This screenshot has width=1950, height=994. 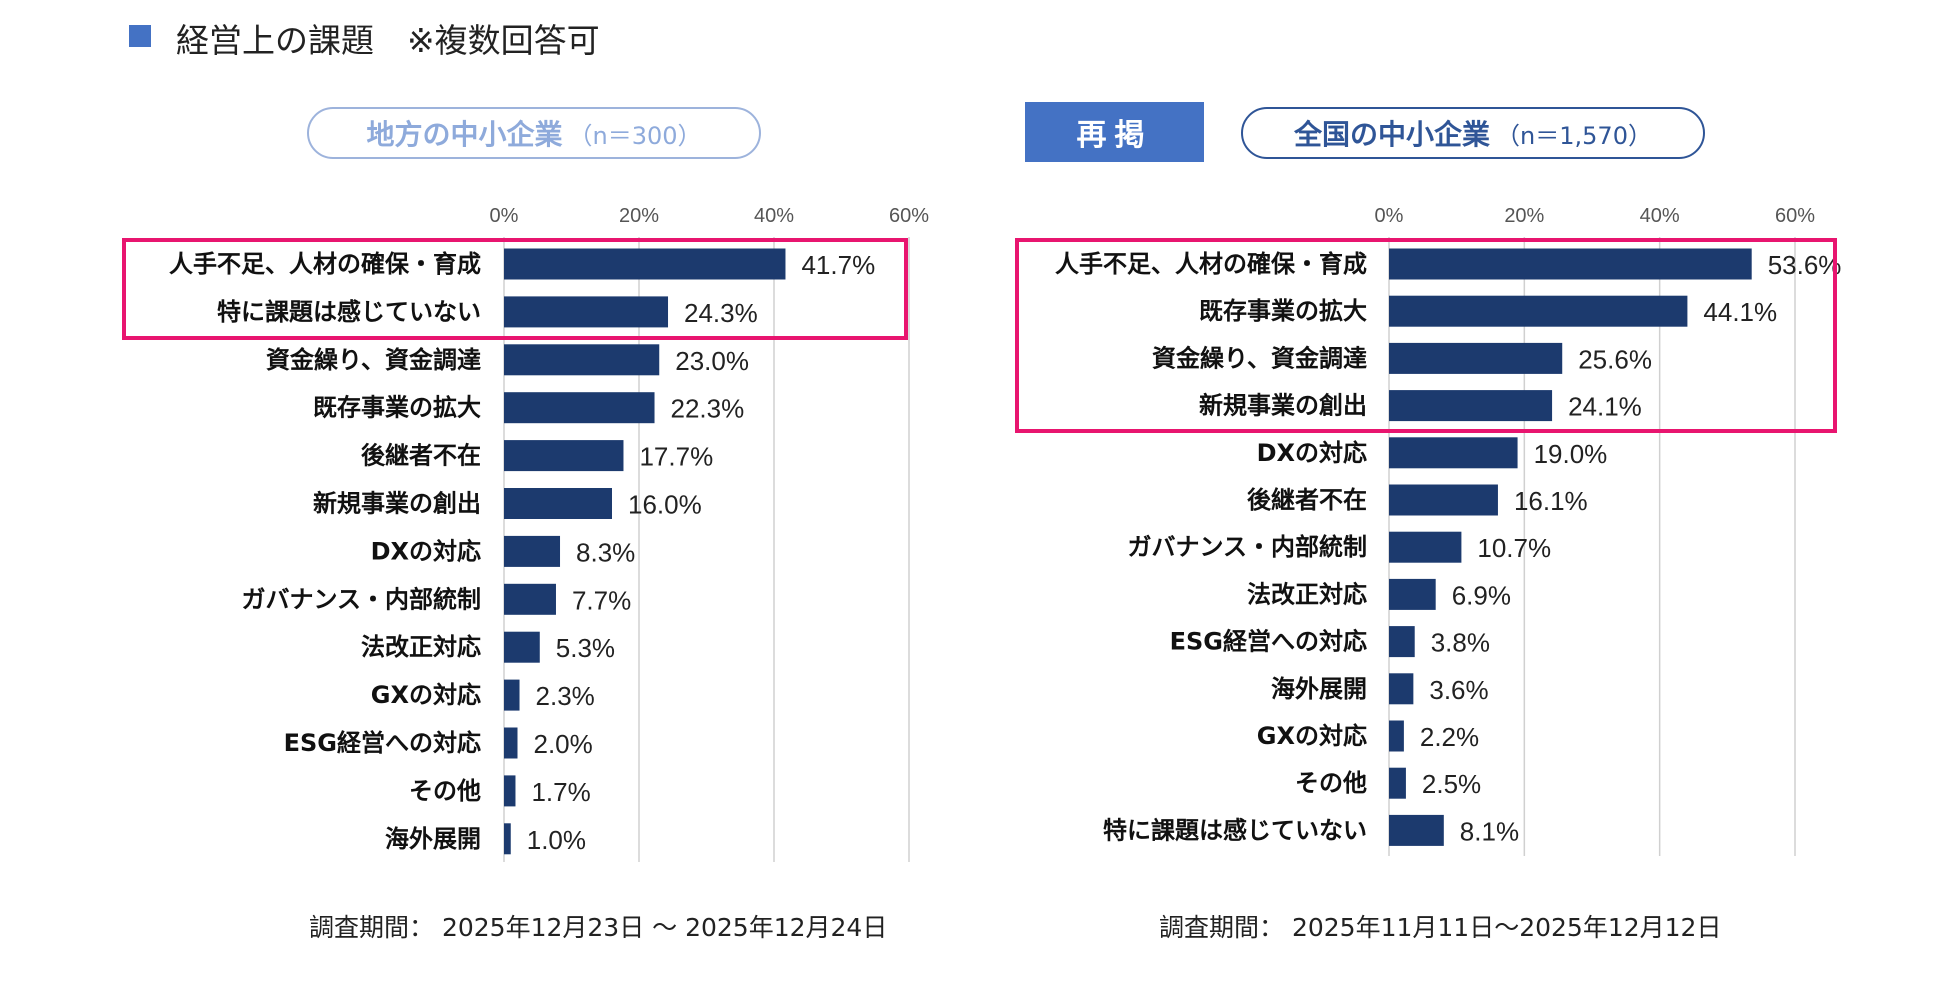 What do you see at coordinates (421, 647) in the screenshot?
I see `left-category-label: 法改正対応` at bounding box center [421, 647].